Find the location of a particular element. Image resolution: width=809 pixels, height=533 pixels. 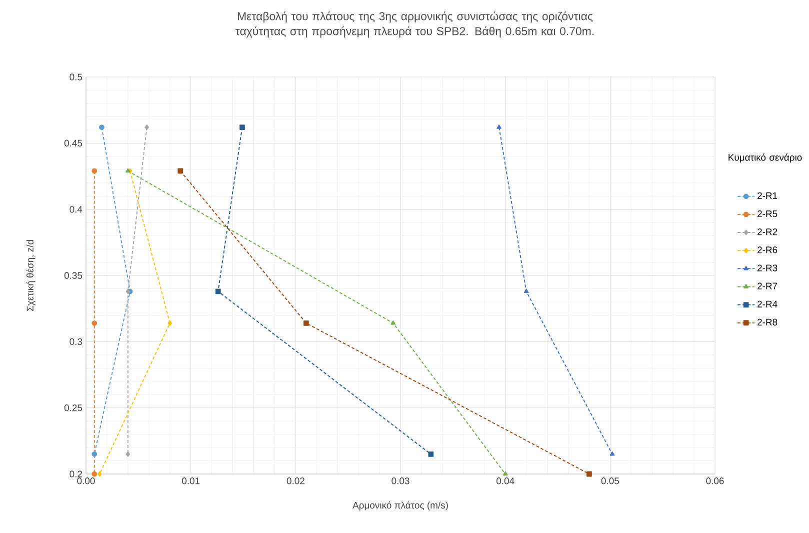

y-axis-title: Σχετική θέση, z/d is located at coordinates (31, 275).